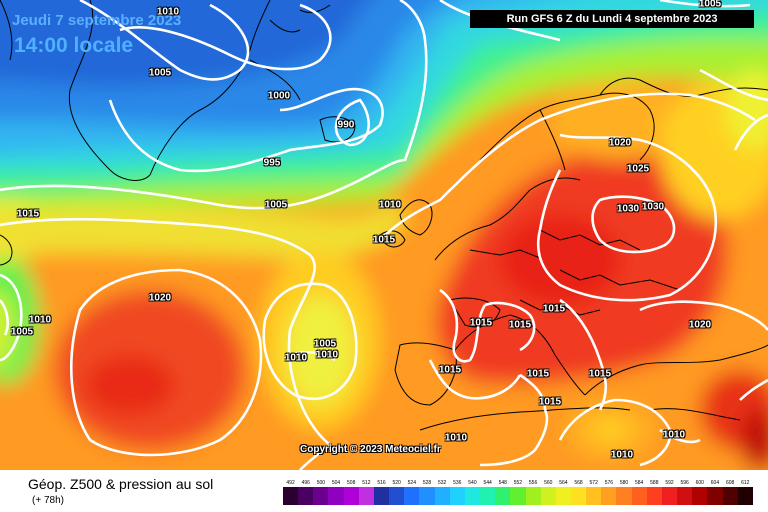 This screenshot has width=768, height=512. I want to click on scale-label: 552, so click(518, 483).